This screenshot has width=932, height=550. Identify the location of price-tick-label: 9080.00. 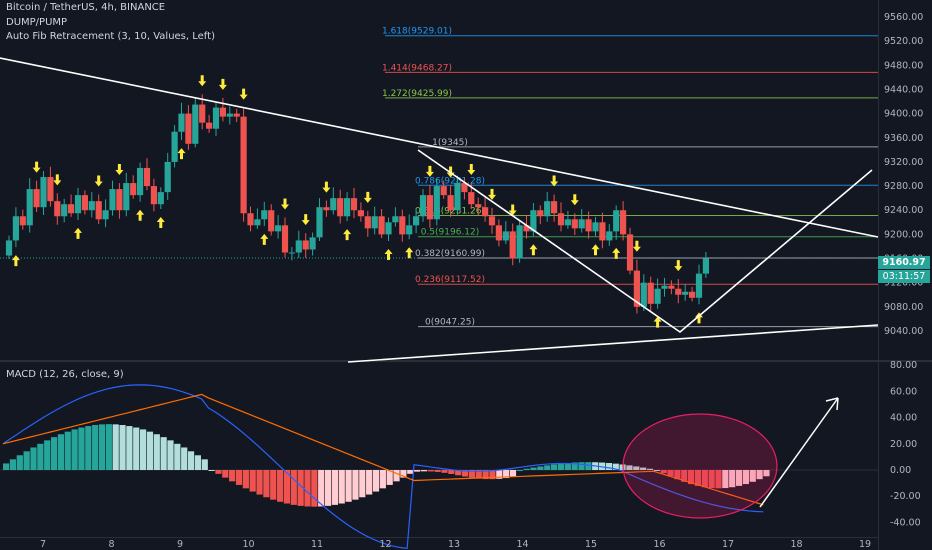
(903, 307).